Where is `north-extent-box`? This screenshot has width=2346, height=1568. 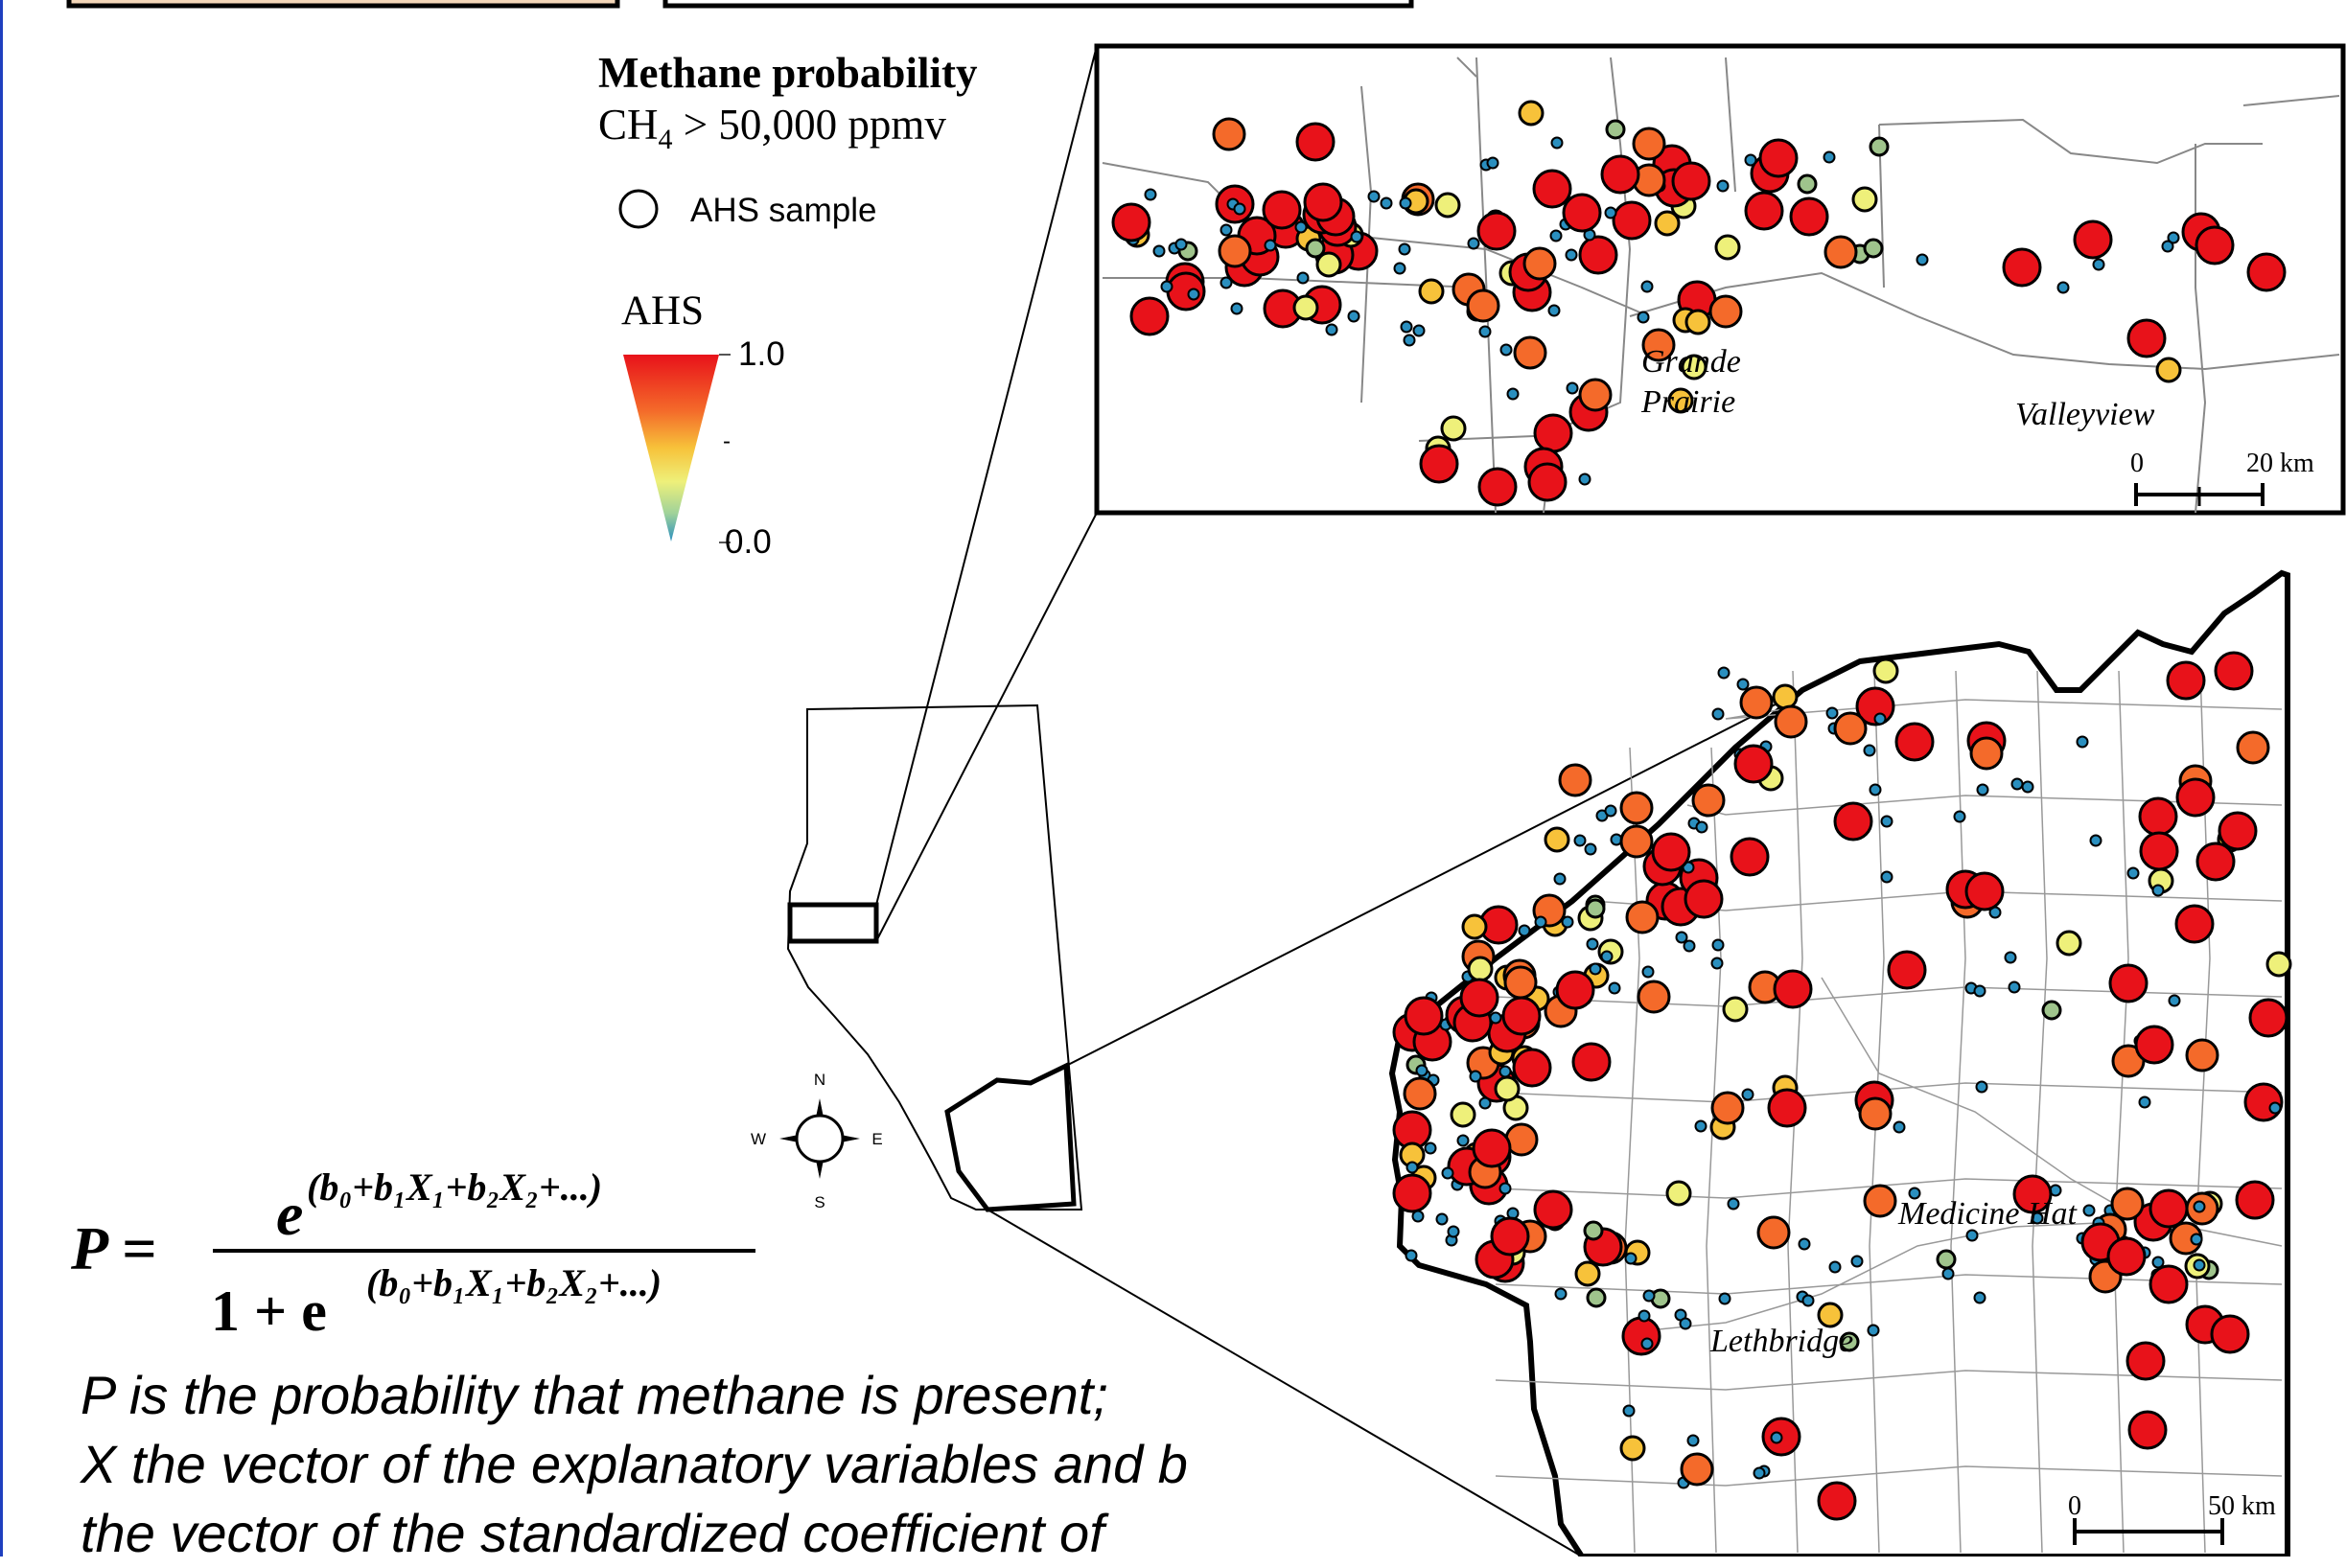
north-extent-box is located at coordinates (833, 923).